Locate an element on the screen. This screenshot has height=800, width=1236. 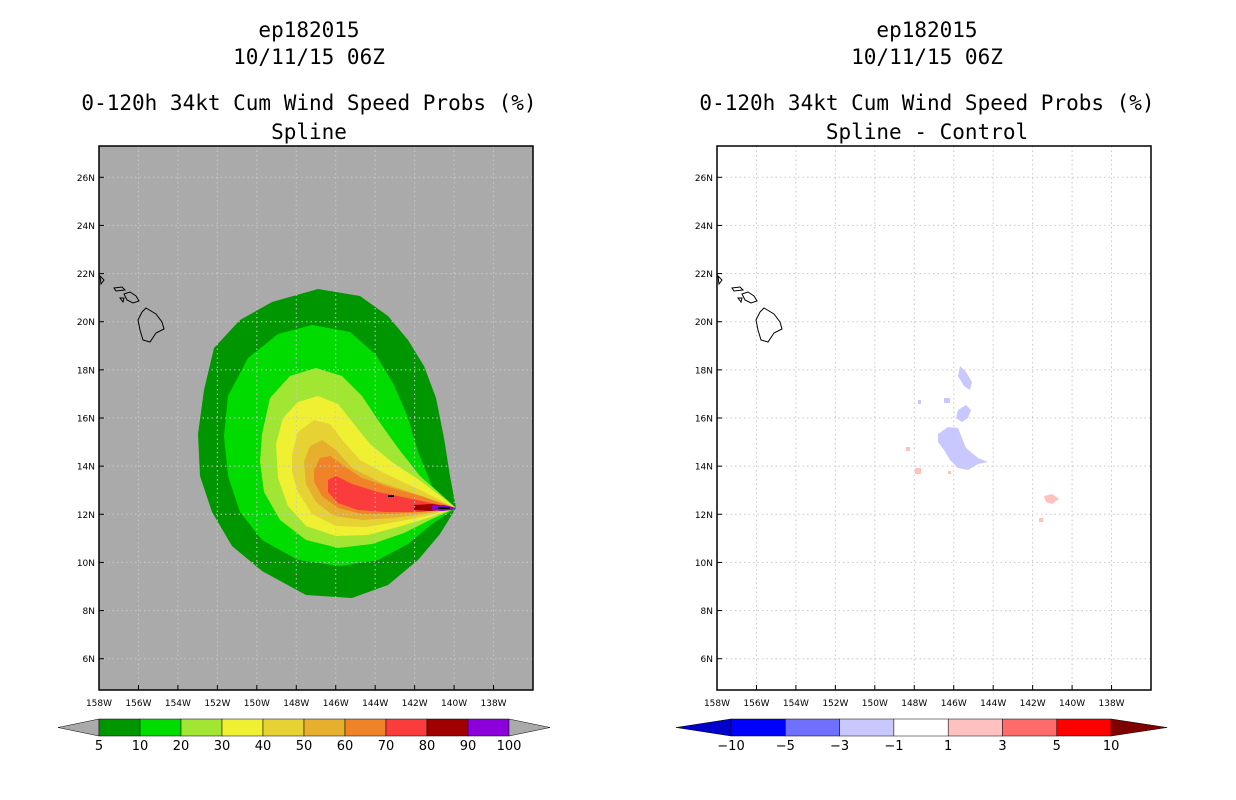
left-ytick-label: 12N is located at coordinates (86, 516).